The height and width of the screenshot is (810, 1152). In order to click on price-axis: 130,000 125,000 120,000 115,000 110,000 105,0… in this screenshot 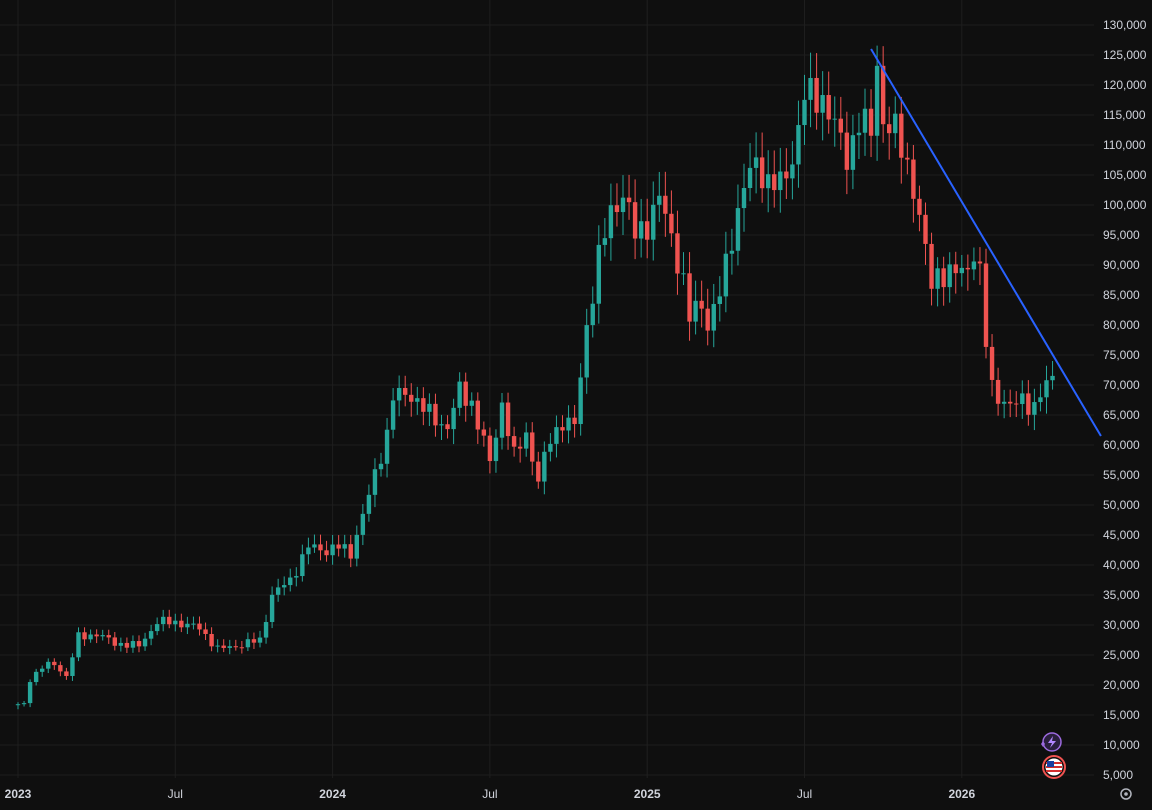, I will do `click(1125, 400)`.